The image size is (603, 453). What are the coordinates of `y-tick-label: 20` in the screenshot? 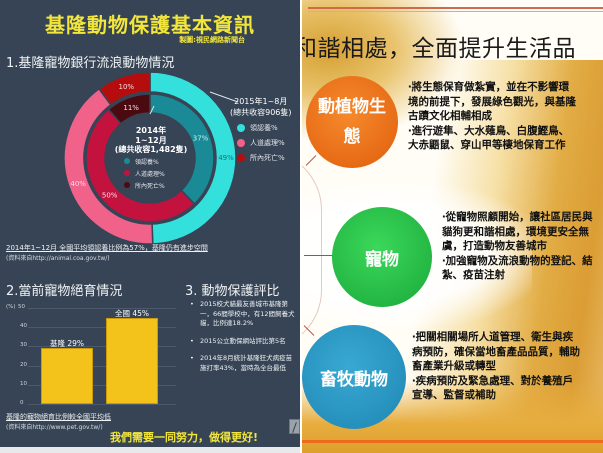 It's located at (23, 364).